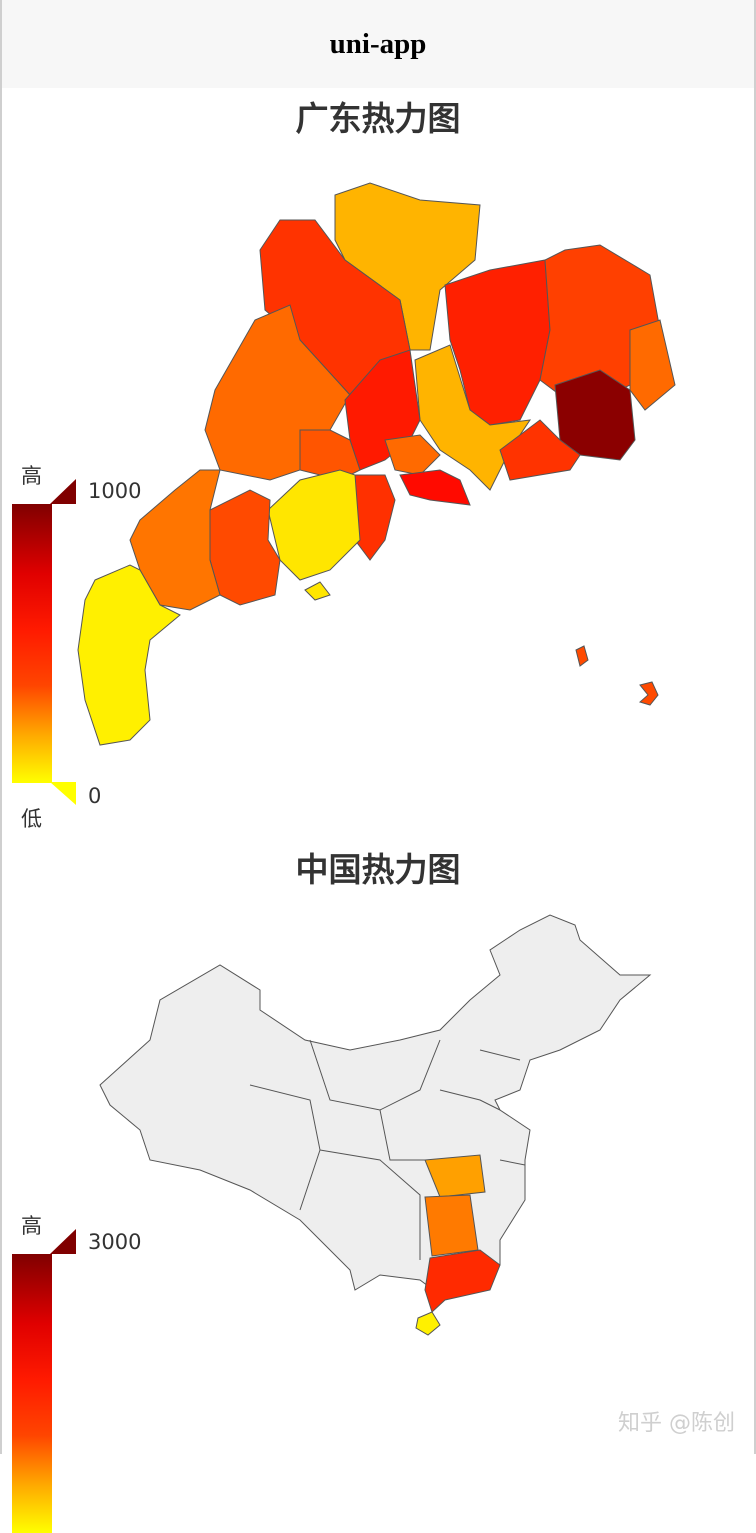 The image size is (756, 1533). What do you see at coordinates (378, 869) in the screenshot?
I see `china-map-title: 中国热力图` at bounding box center [378, 869].